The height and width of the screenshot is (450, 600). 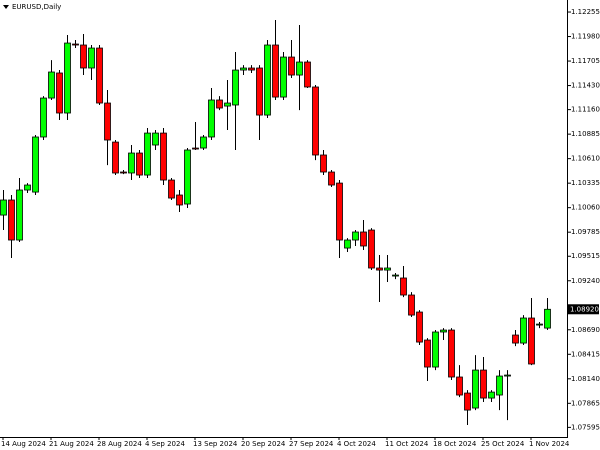 What do you see at coordinates (503, 444) in the screenshot?
I see `x-tick-label: 25 Oct 2024` at bounding box center [503, 444].